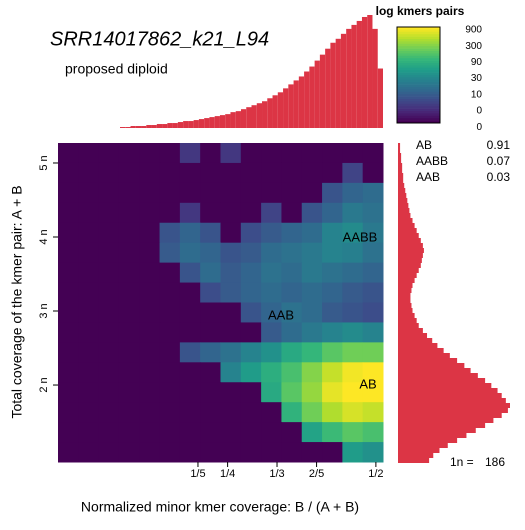  I want to click on x-tick-label: 1/3, so click(276, 474).